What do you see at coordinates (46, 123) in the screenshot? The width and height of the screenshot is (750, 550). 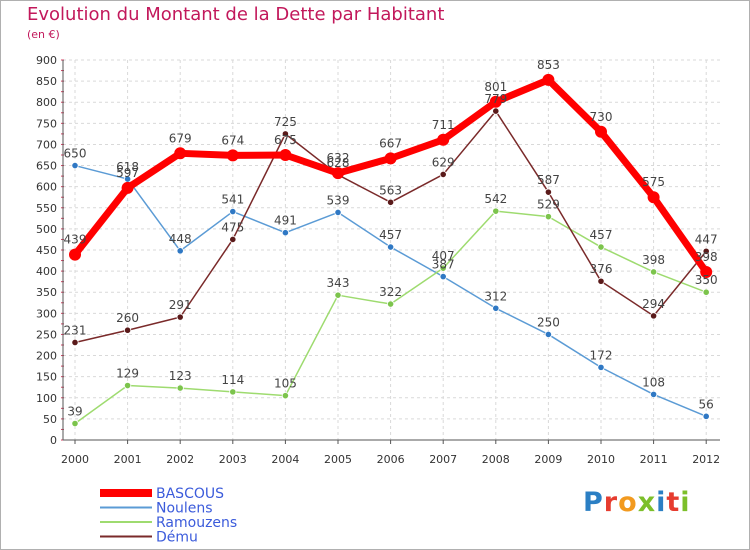 I see `y-tick-label: 750` at bounding box center [46, 123].